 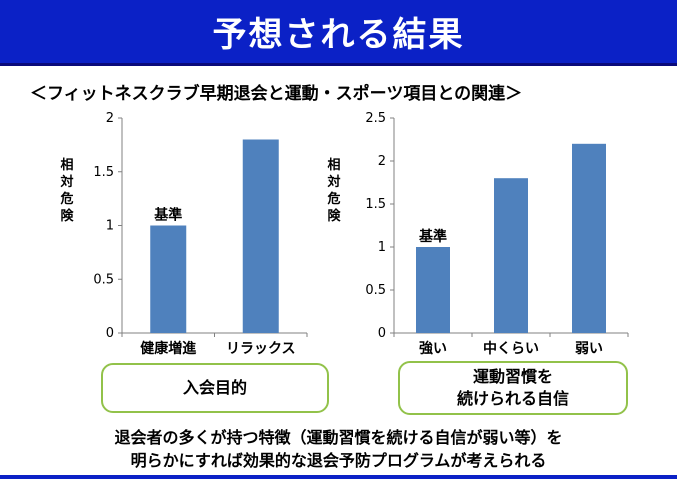 What do you see at coordinates (382, 333) in the screenshot?
I see `right-chart-ytick-label: 0` at bounding box center [382, 333].